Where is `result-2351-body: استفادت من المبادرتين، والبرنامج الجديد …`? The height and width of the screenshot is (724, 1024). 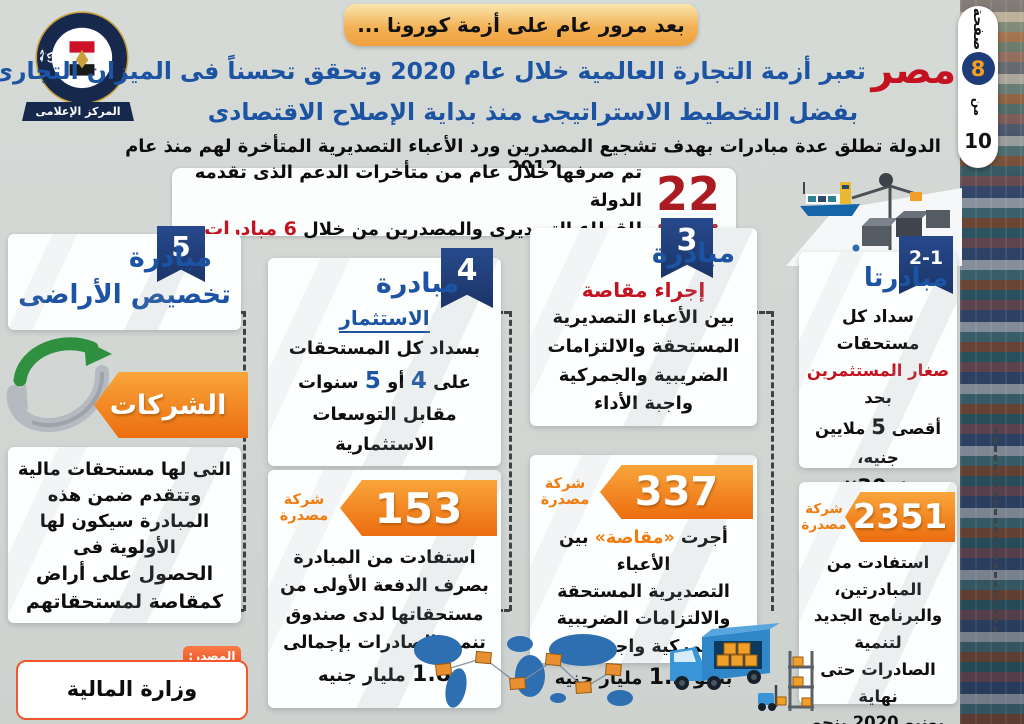 result-2351-body: استفادت من المبادرتين، والبرنامج الجديد … is located at coordinates (878, 638).